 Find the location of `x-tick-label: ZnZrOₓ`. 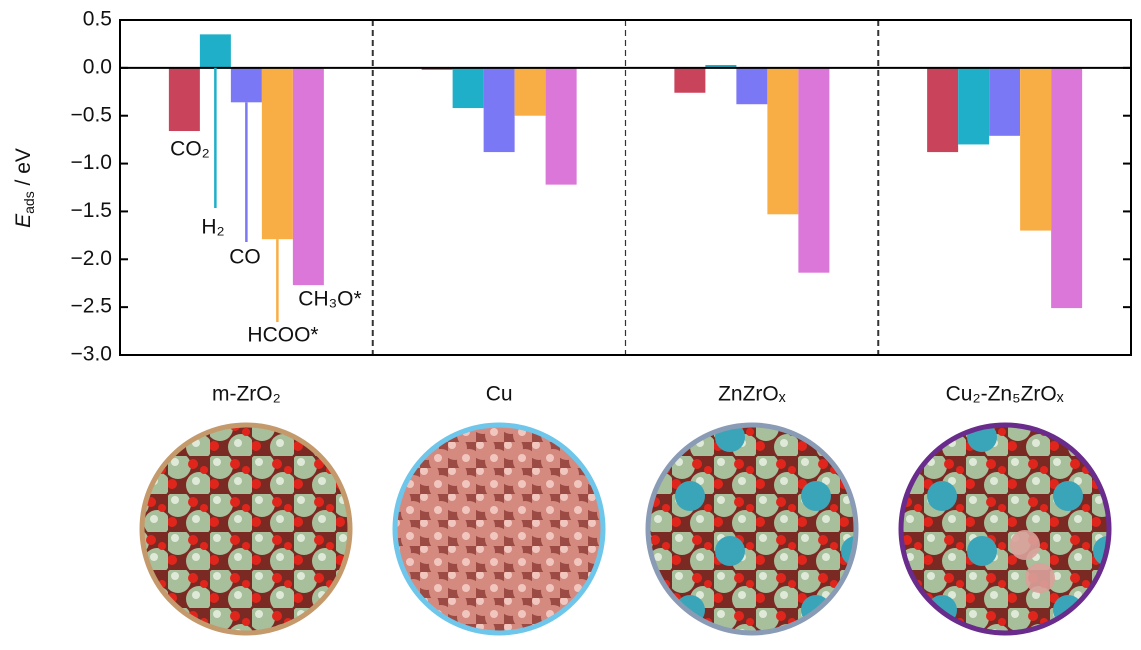

x-tick-label: ZnZrOₓ is located at coordinates (752, 394).